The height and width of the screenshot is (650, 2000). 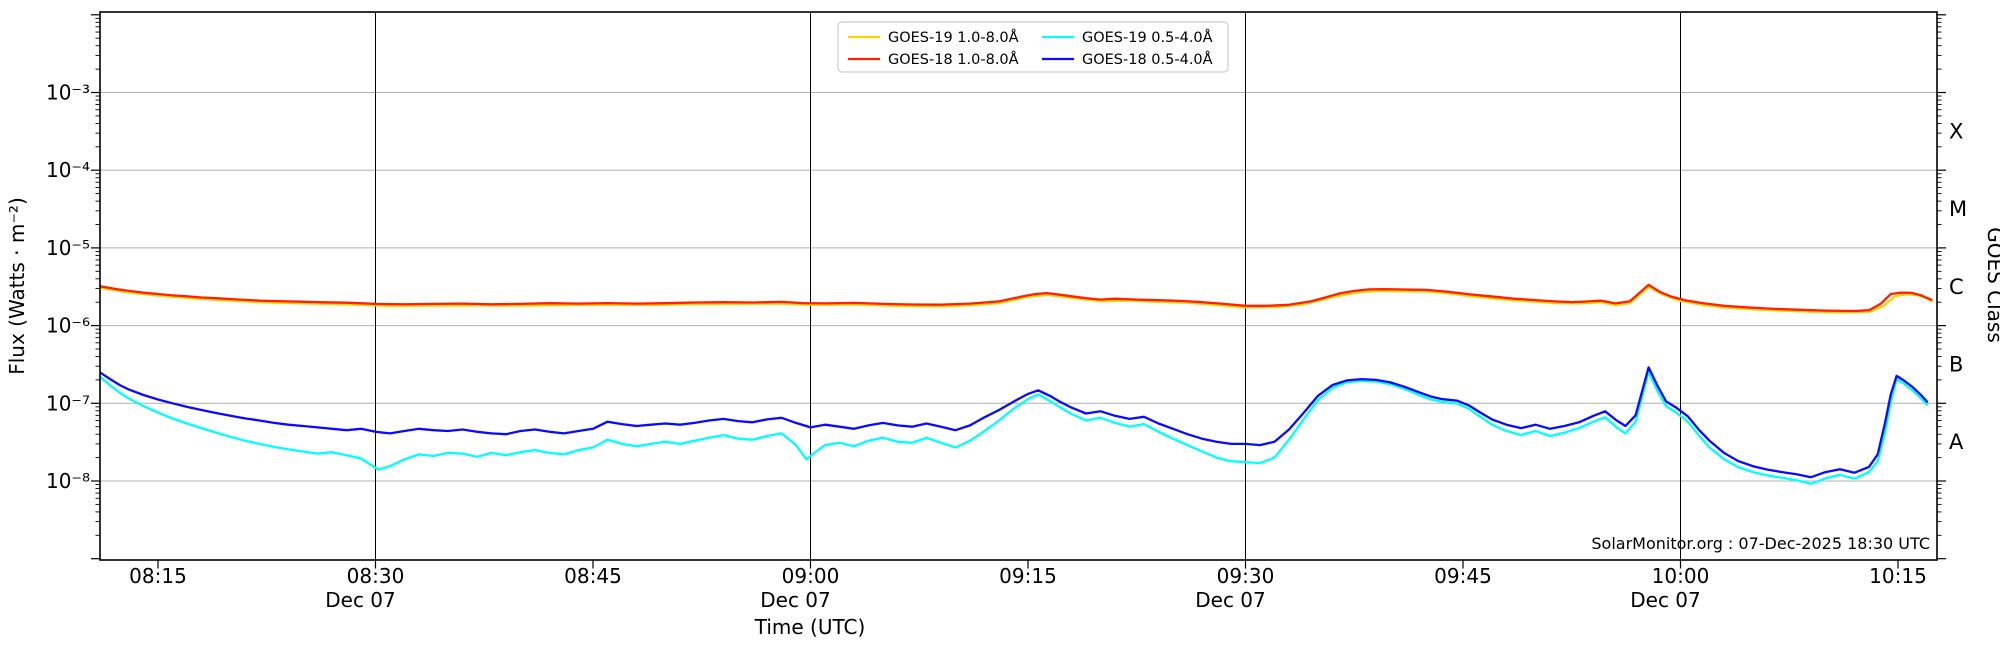 I want to click on x-axis-label: Time (UTC), so click(x=810, y=627).